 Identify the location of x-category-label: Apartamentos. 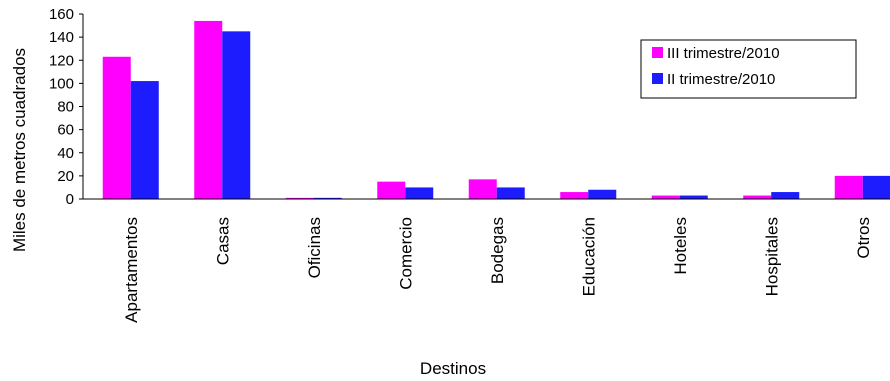
(131, 270).